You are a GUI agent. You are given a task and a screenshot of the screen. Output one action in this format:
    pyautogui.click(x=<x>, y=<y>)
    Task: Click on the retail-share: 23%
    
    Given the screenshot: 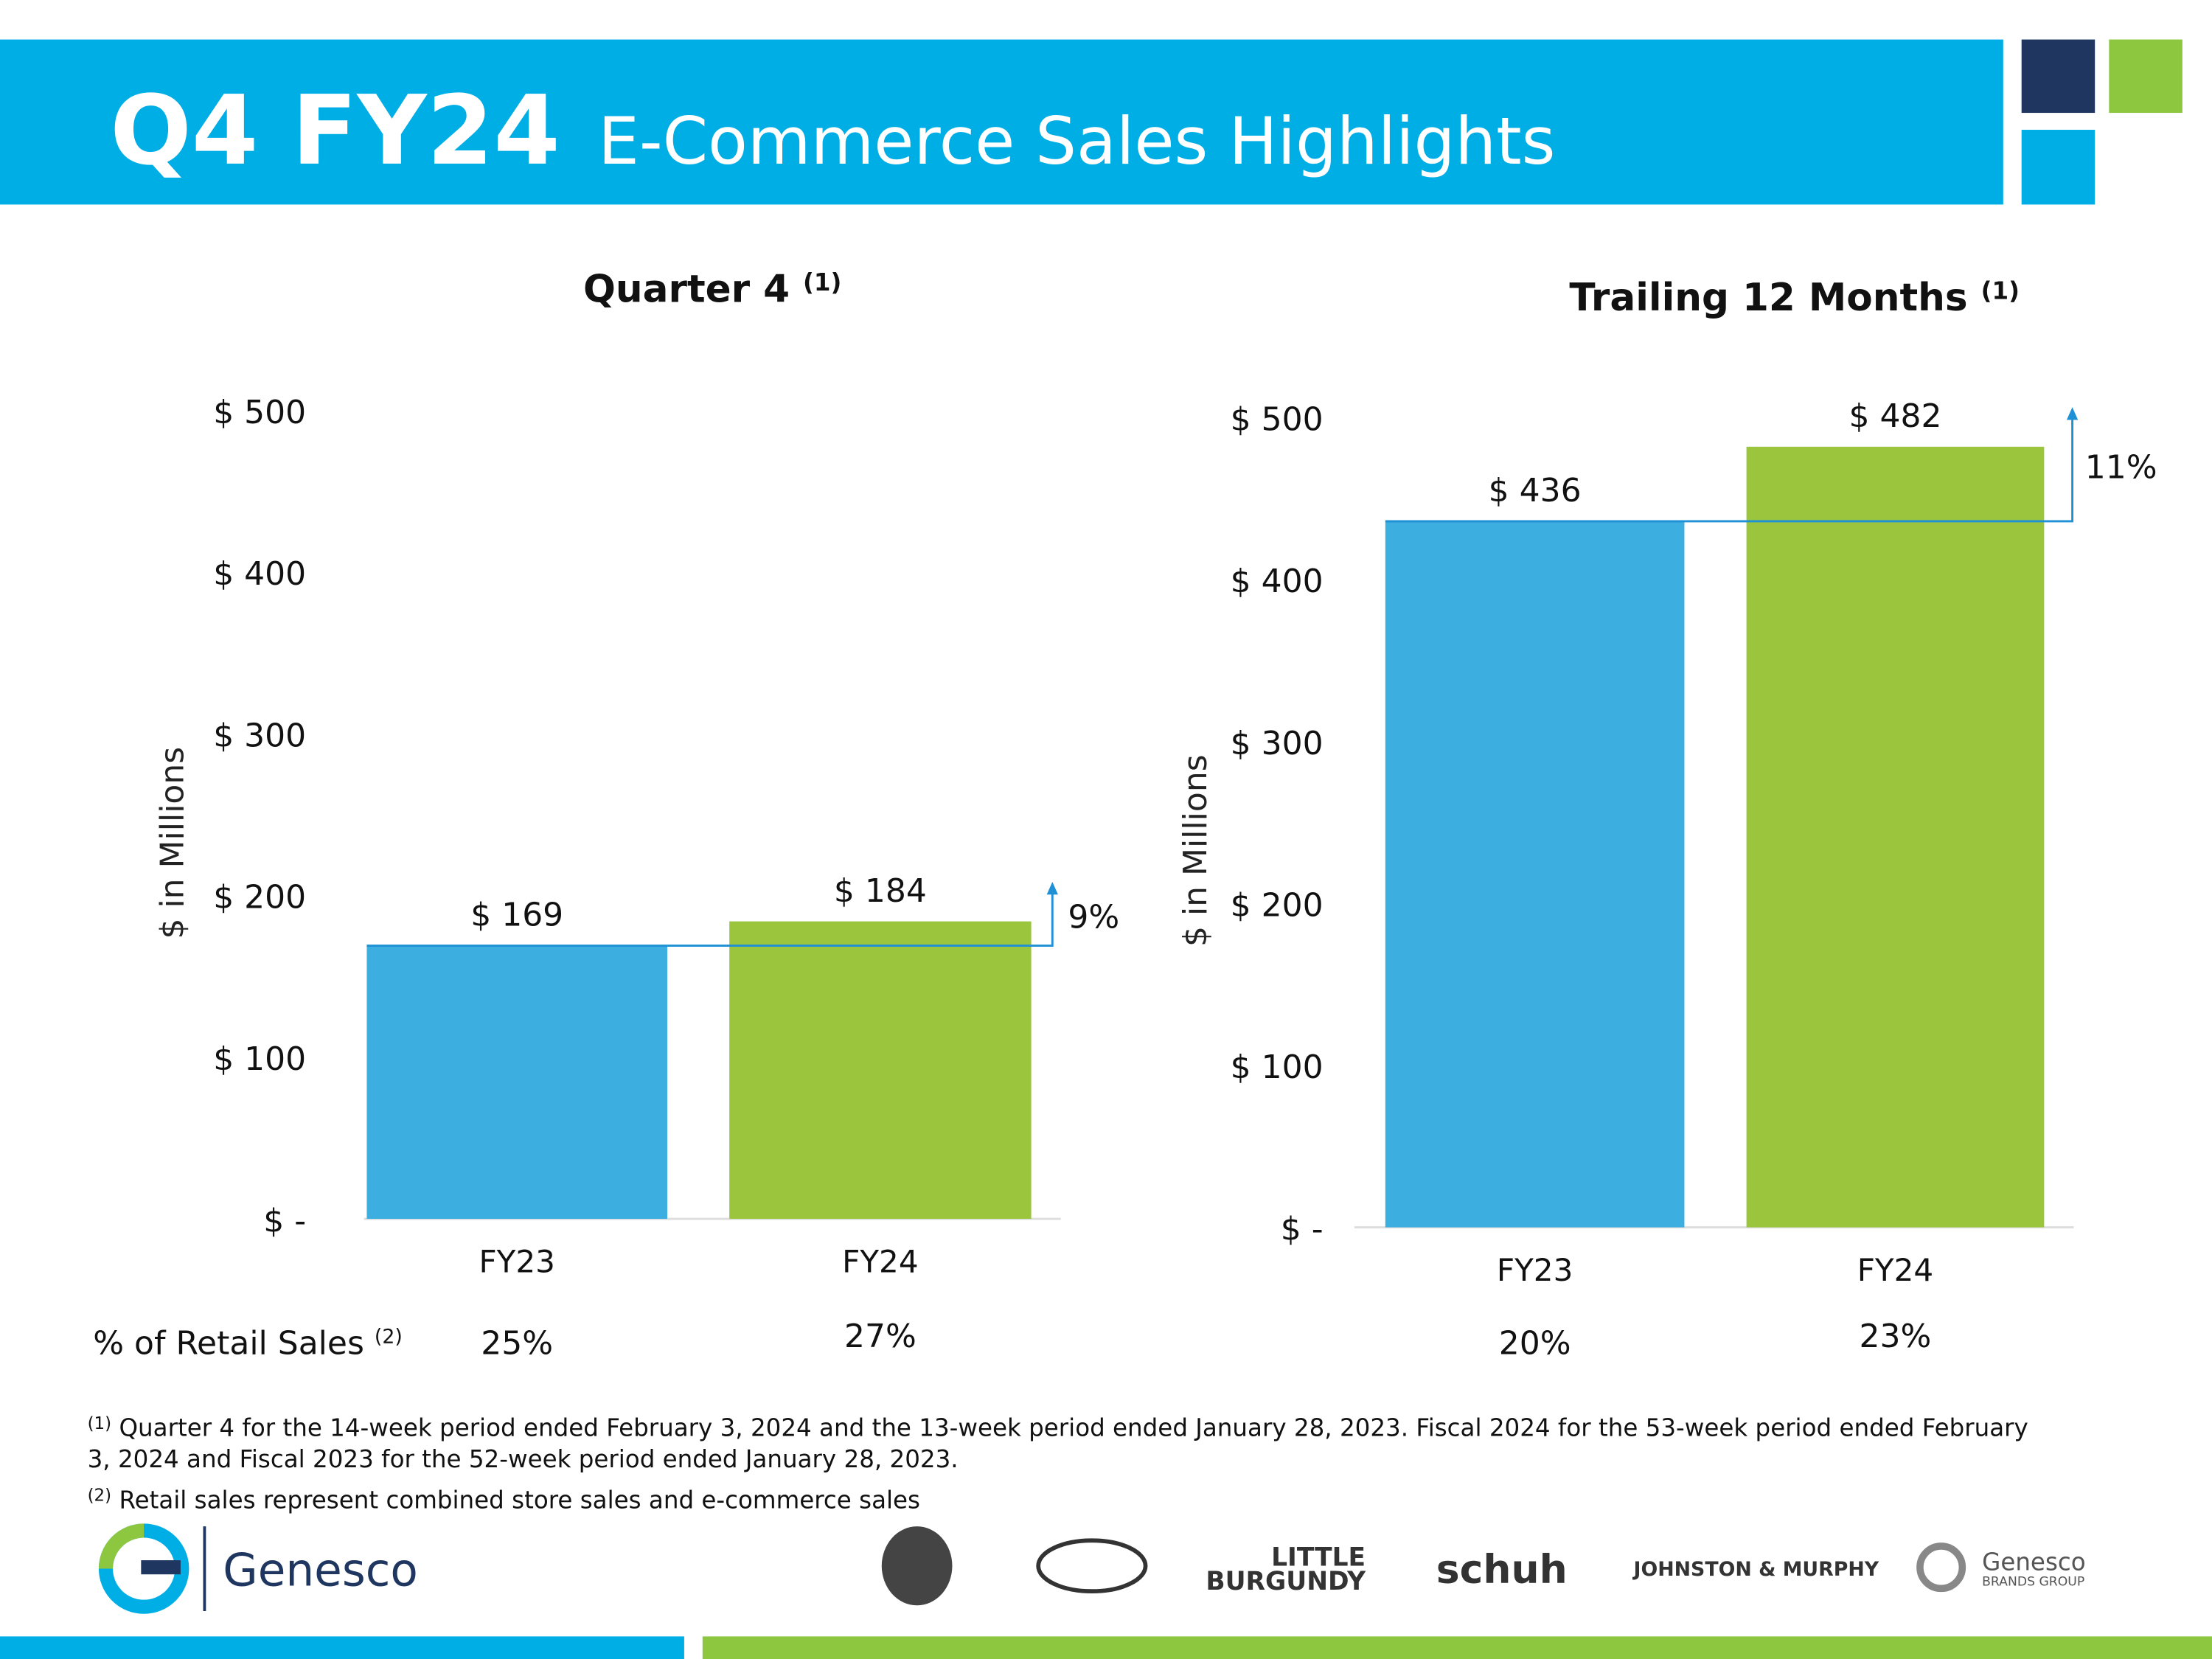 What is the action you would take?
    pyautogui.click(x=1896, y=1336)
    